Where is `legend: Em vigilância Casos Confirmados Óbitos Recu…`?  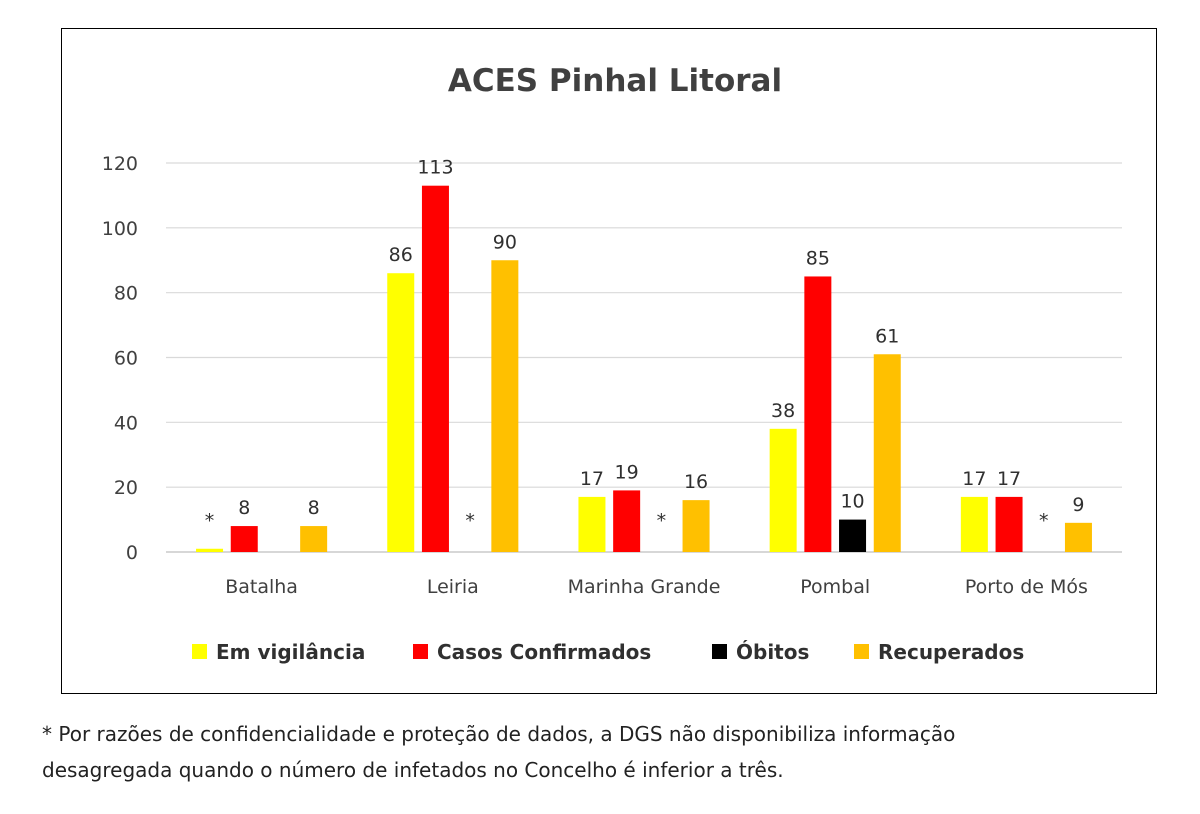
legend: Em vigilância Casos Confirmados Óbitos Recu… is located at coordinates (608, 652).